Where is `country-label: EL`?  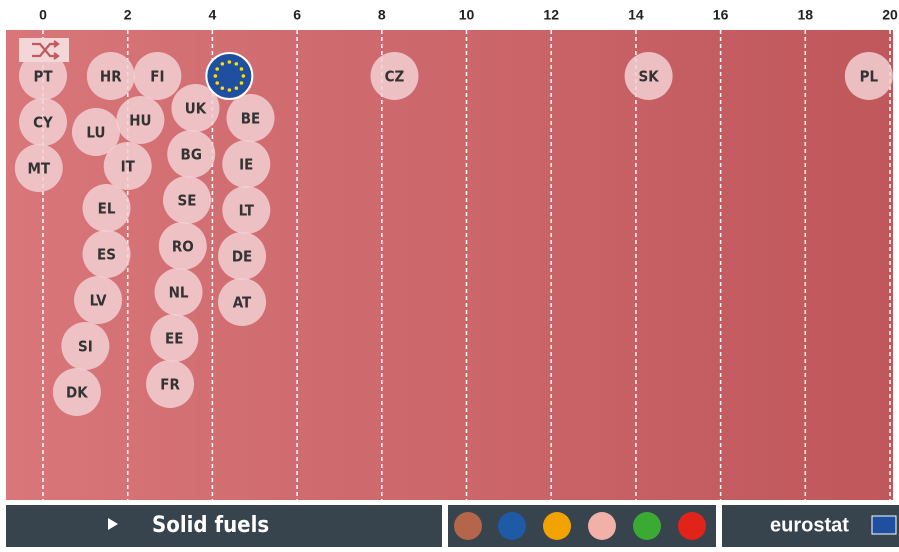
country-label: EL is located at coordinates (107, 209).